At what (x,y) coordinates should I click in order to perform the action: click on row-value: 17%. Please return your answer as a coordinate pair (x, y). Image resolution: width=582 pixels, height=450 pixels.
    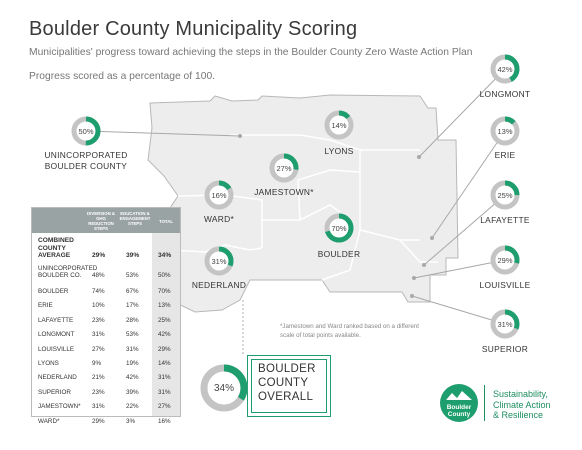
    Looking at the image, I should click on (132, 306).